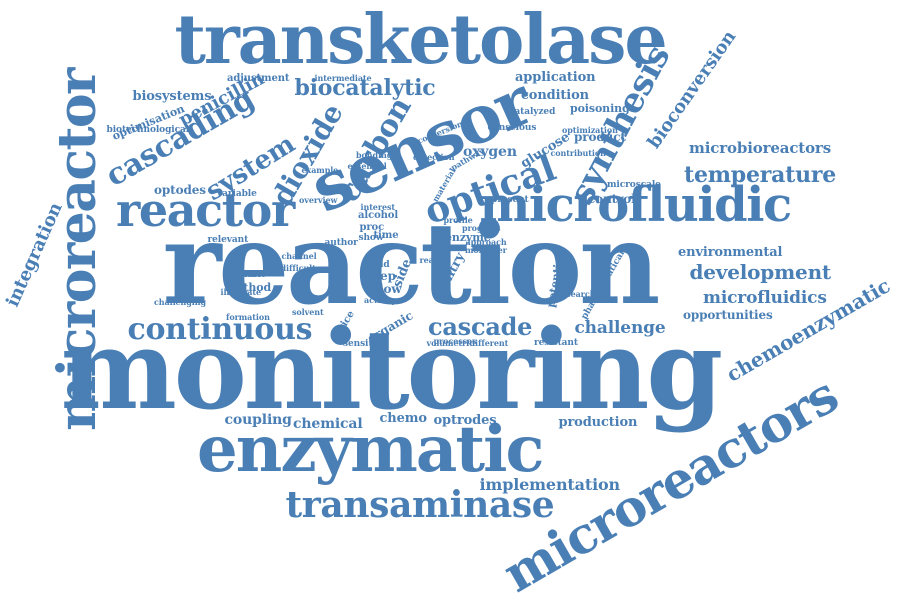  What do you see at coordinates (308, 312) in the screenshot?
I see `word-solvent: solvent` at bounding box center [308, 312].